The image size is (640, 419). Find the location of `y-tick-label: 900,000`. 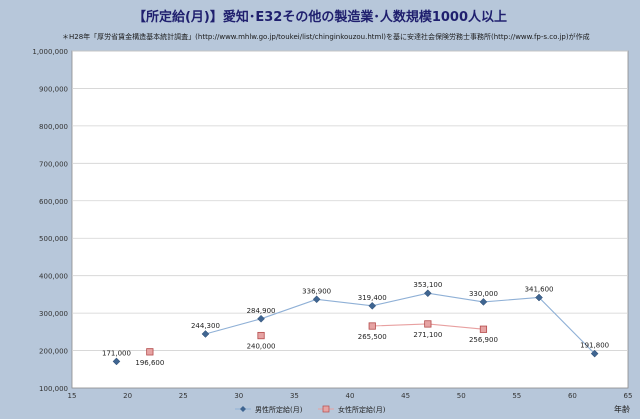

y-tick-label: 900,000 is located at coordinates (53, 89).